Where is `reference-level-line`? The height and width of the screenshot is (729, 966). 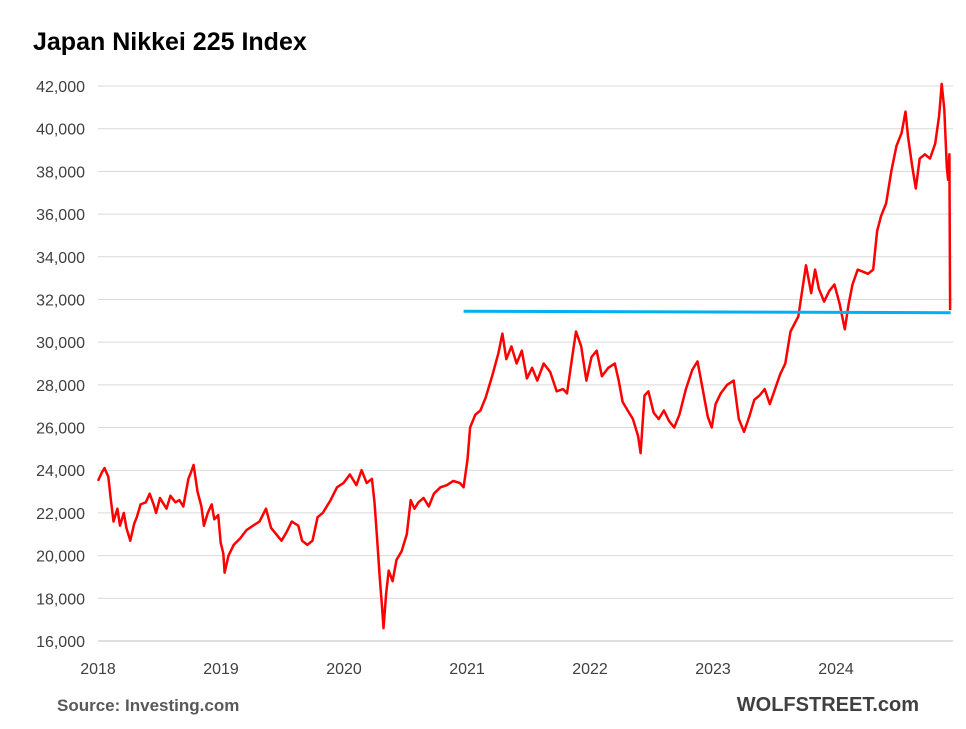
reference-level-line is located at coordinates (707, 312).